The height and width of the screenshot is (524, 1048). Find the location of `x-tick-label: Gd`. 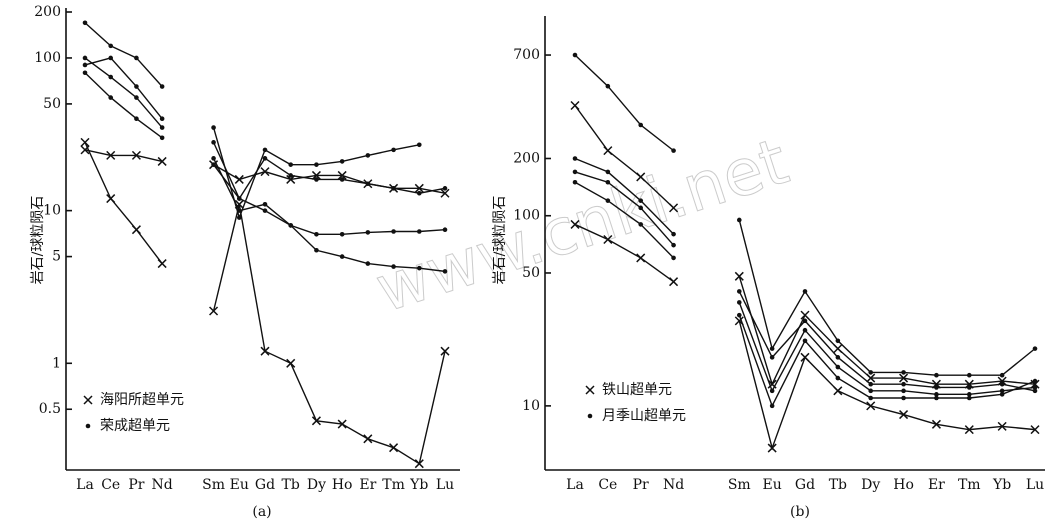

x-tick-label: Gd is located at coordinates (805, 485).